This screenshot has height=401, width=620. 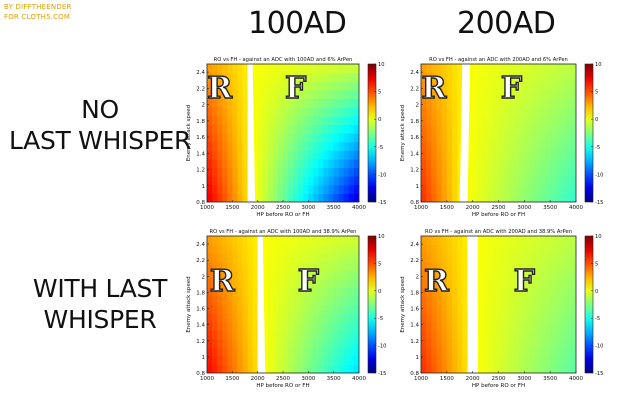 What do you see at coordinates (381, 65) in the screenshot?
I see `colorbar-tick-label: 10` at bounding box center [381, 65].